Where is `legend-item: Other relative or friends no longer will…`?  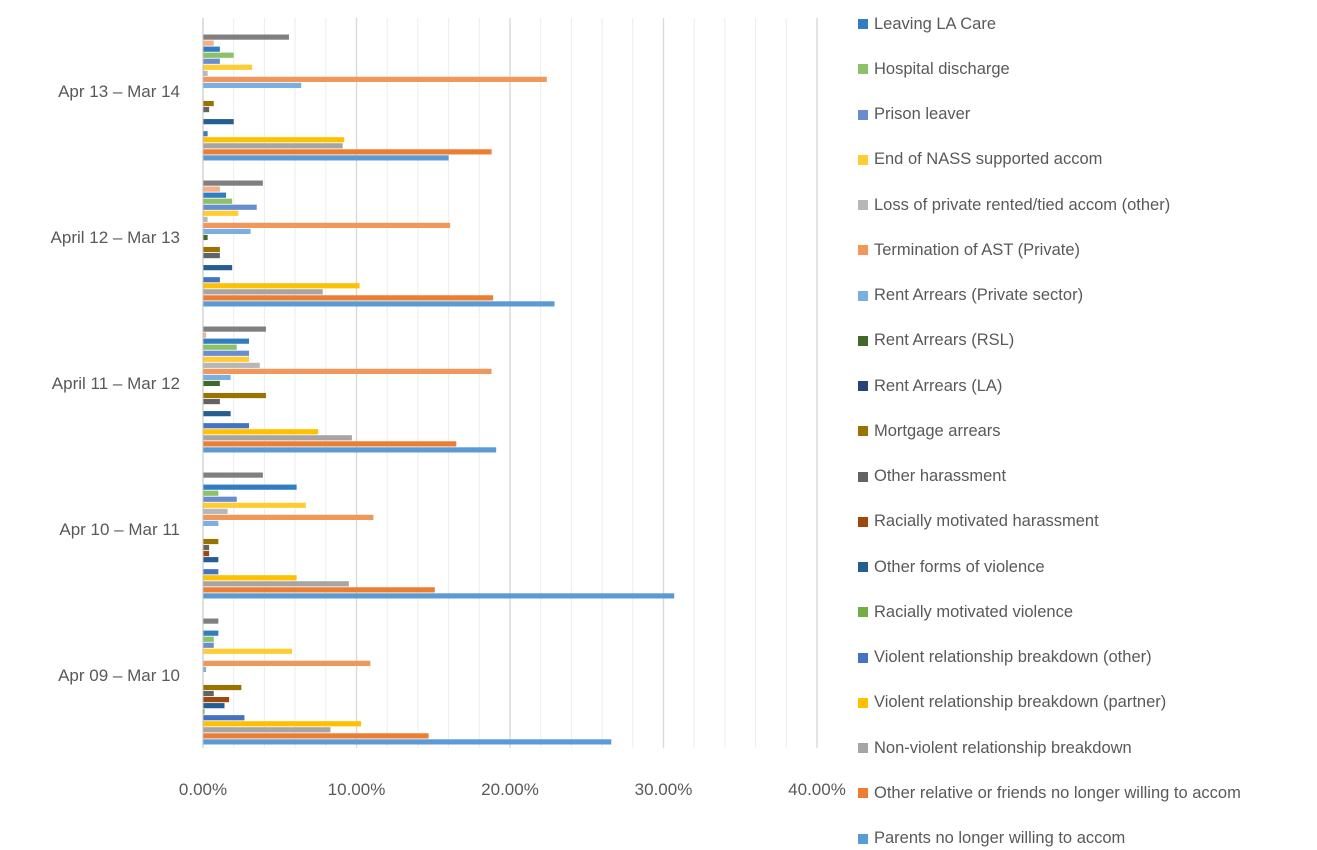 legend-item: Other relative or friends no longer will… is located at coordinates (1049, 793).